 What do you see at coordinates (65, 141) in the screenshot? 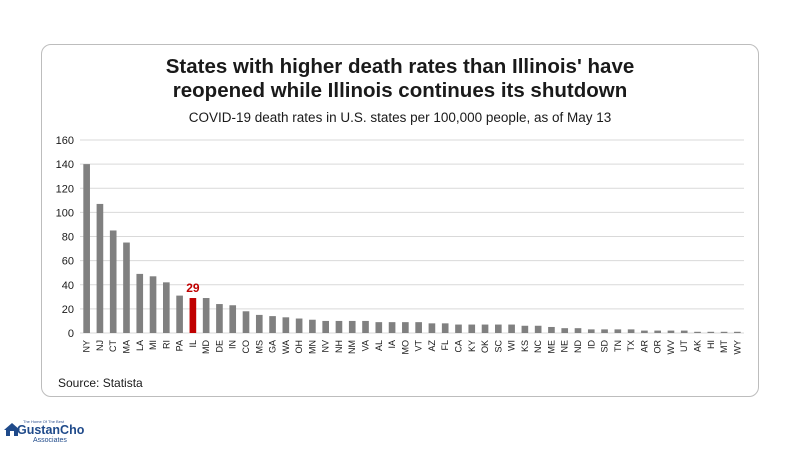
I see `y-tick-label: 160` at bounding box center [65, 141].